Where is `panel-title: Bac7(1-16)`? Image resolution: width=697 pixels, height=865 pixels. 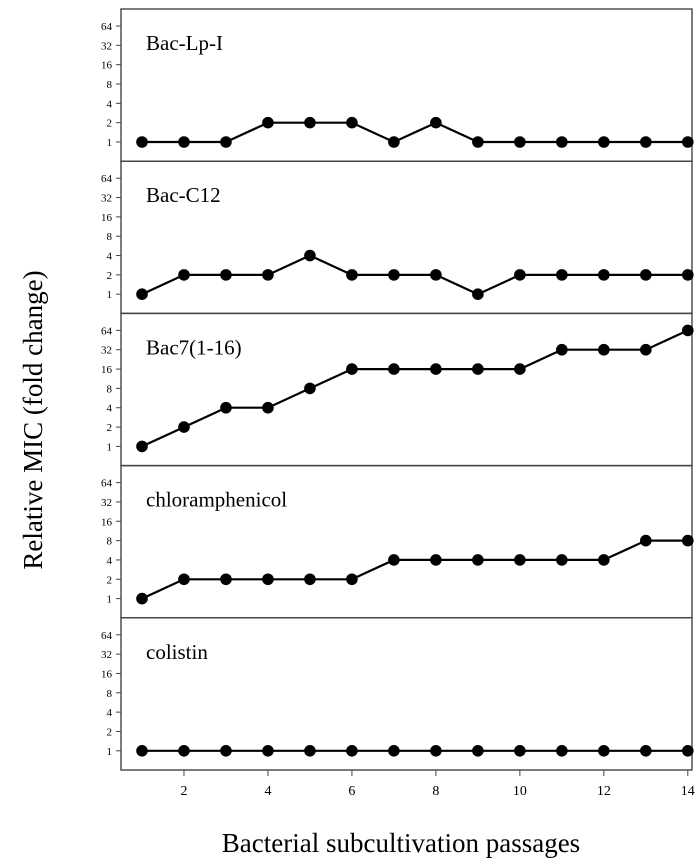 panel-title: Bac7(1-16) is located at coordinates (194, 347).